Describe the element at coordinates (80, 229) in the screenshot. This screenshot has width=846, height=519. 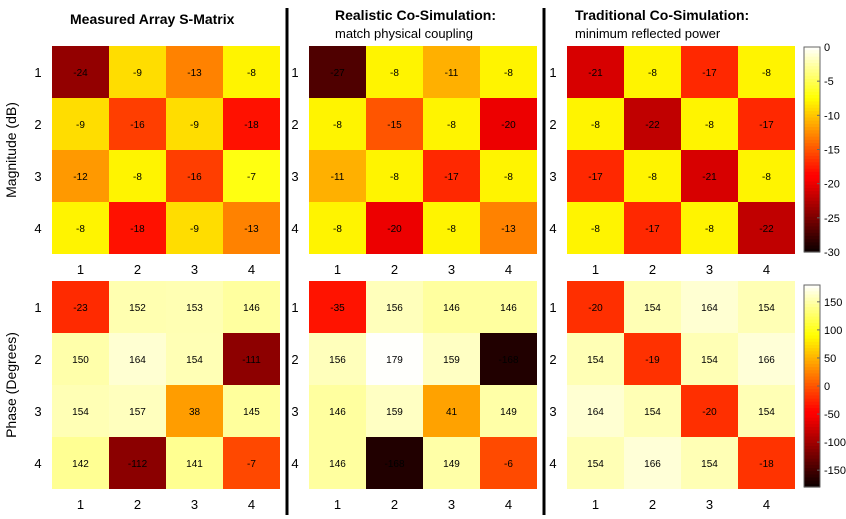
I see `cell-label-magnitude-p1-r4c1: -8` at that location.